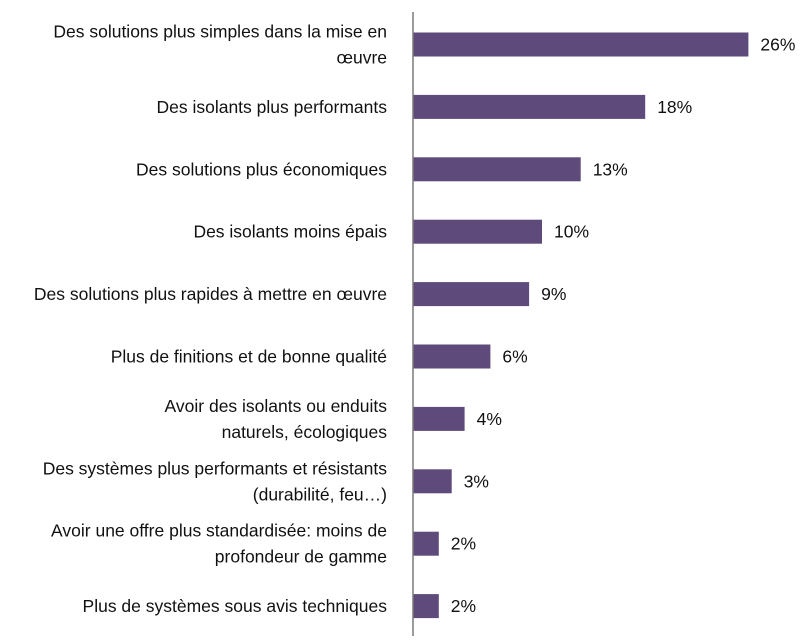 The image size is (800, 644). I want to click on category-label-8-line-2: (durabilité, feu…), so click(320, 494).